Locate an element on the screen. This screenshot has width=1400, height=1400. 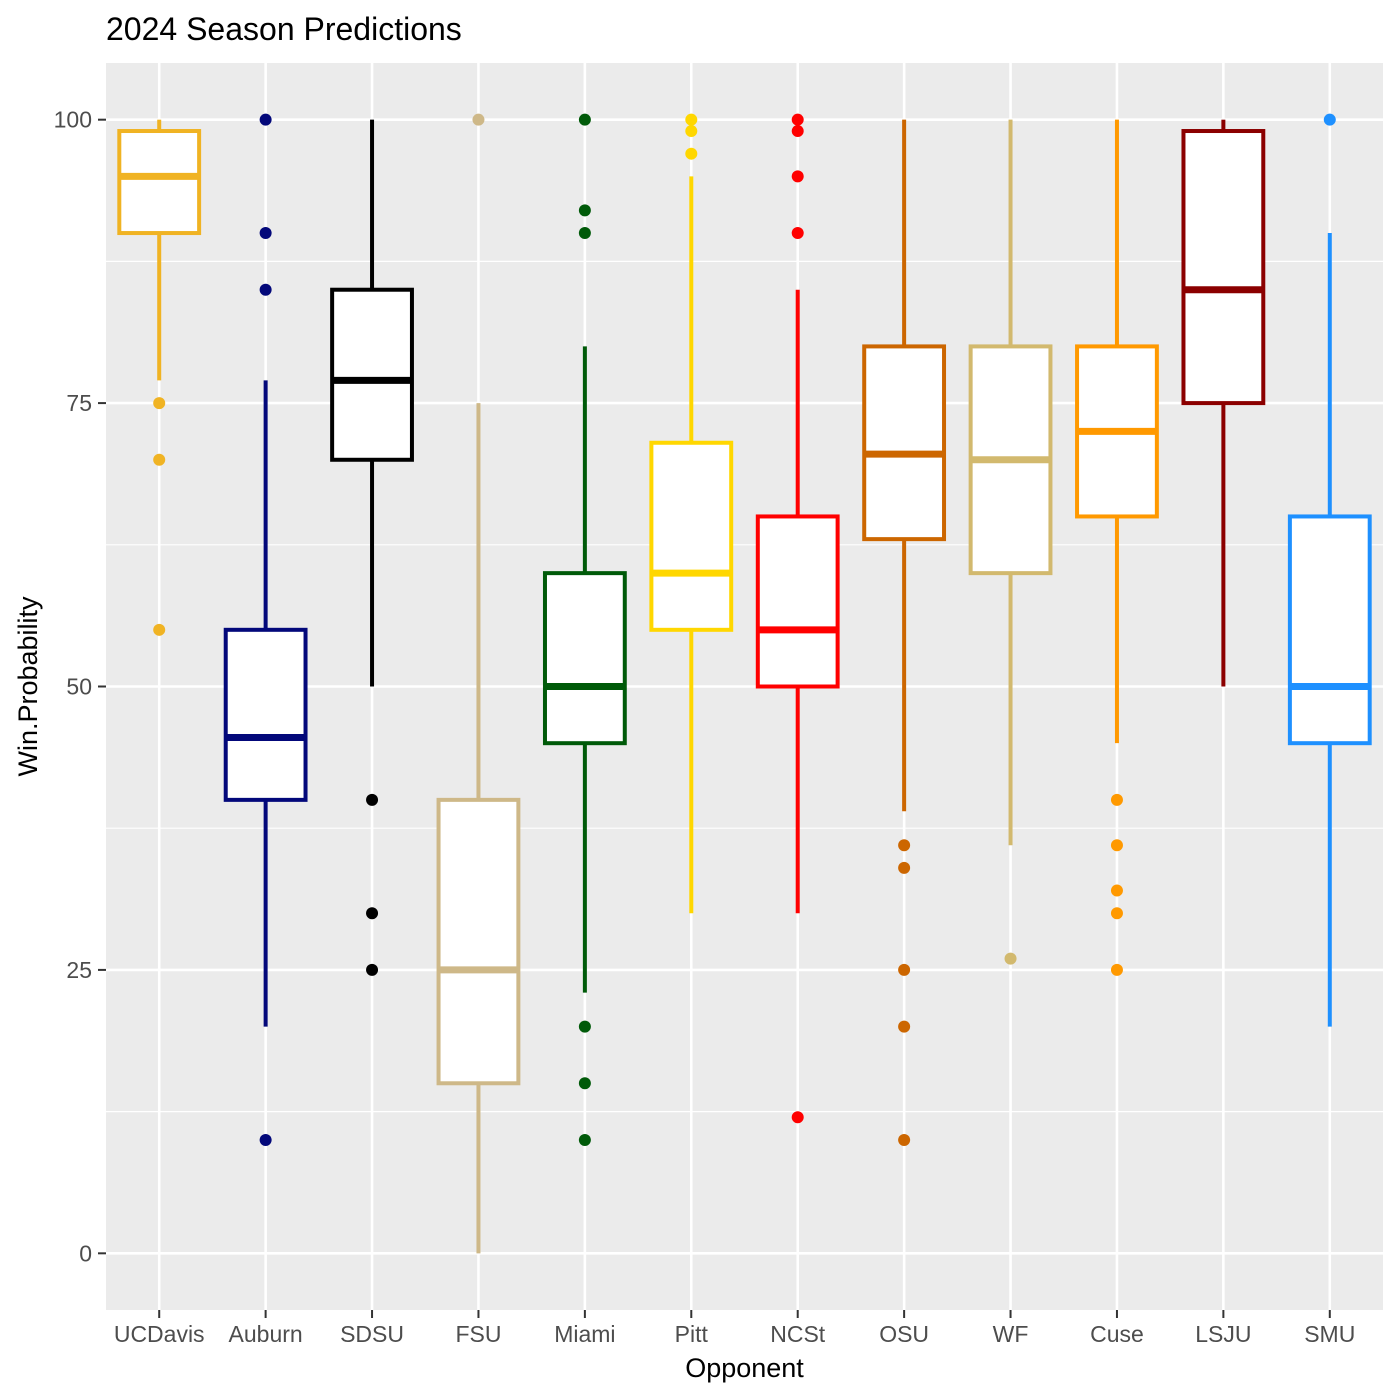
x-tick-label: NCSt is located at coordinates (798, 1334).